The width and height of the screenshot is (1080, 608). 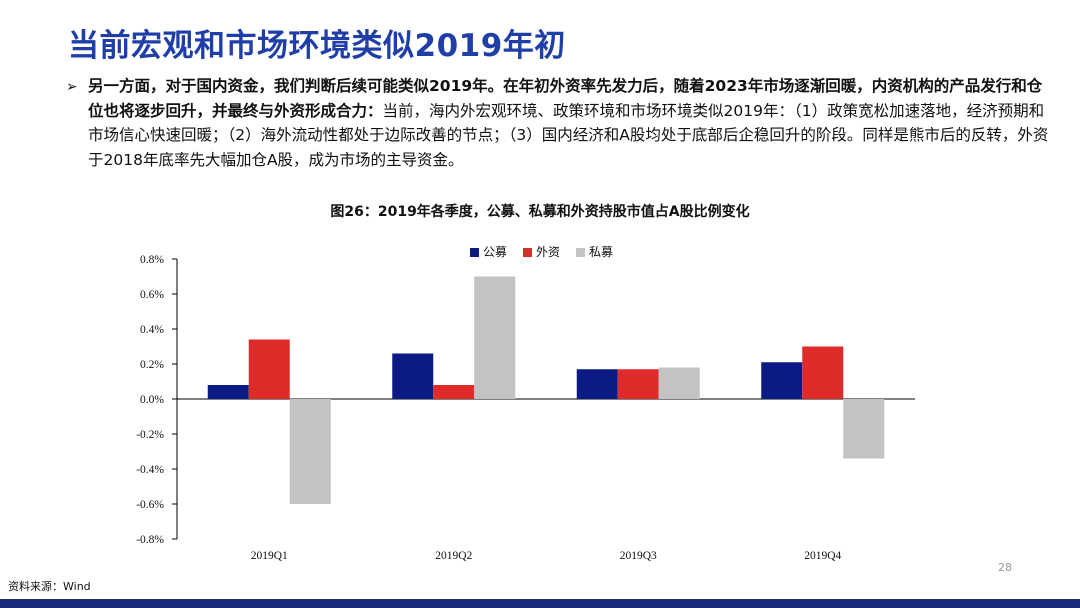 What do you see at coordinates (269, 369) in the screenshot?
I see `bar-2019Q1-外资` at bounding box center [269, 369].